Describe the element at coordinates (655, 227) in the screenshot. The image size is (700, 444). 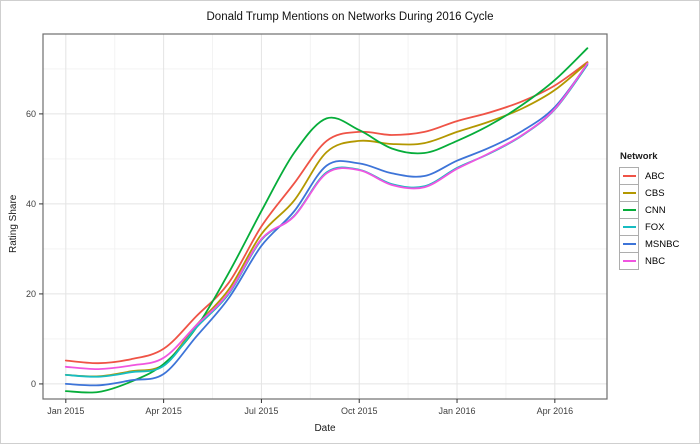
I see `legend-label: FOX` at that location.